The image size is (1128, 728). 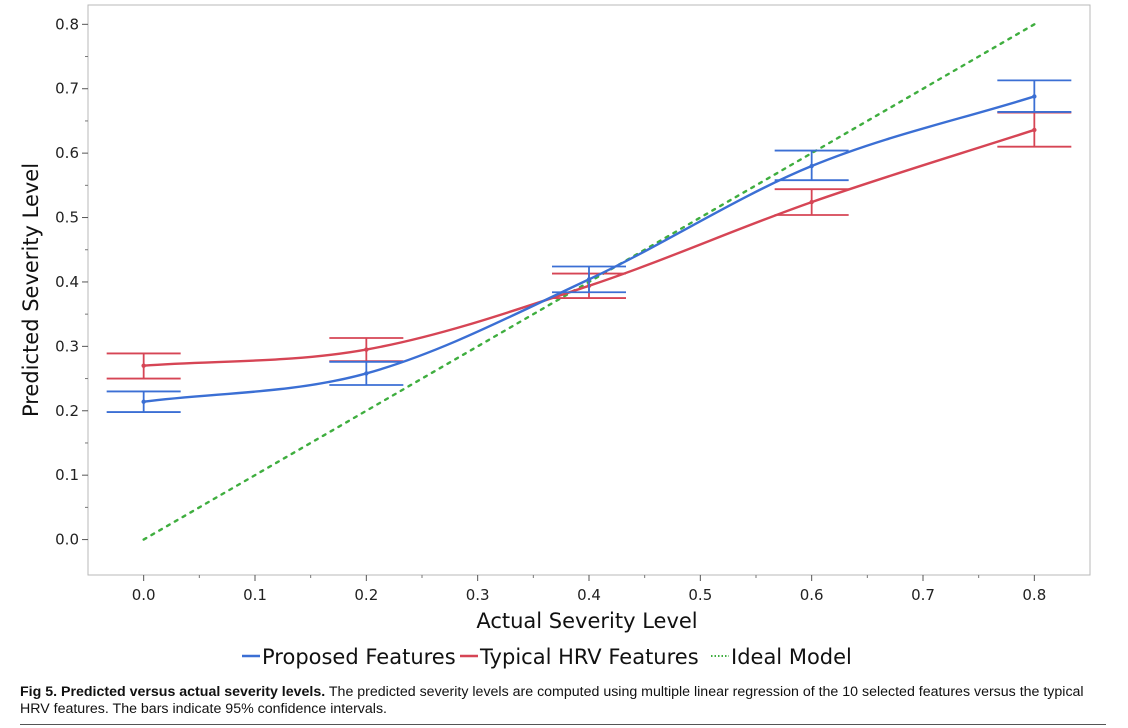 What do you see at coordinates (67, 24) in the screenshot?
I see `y-tick-label: 0.8` at bounding box center [67, 24].